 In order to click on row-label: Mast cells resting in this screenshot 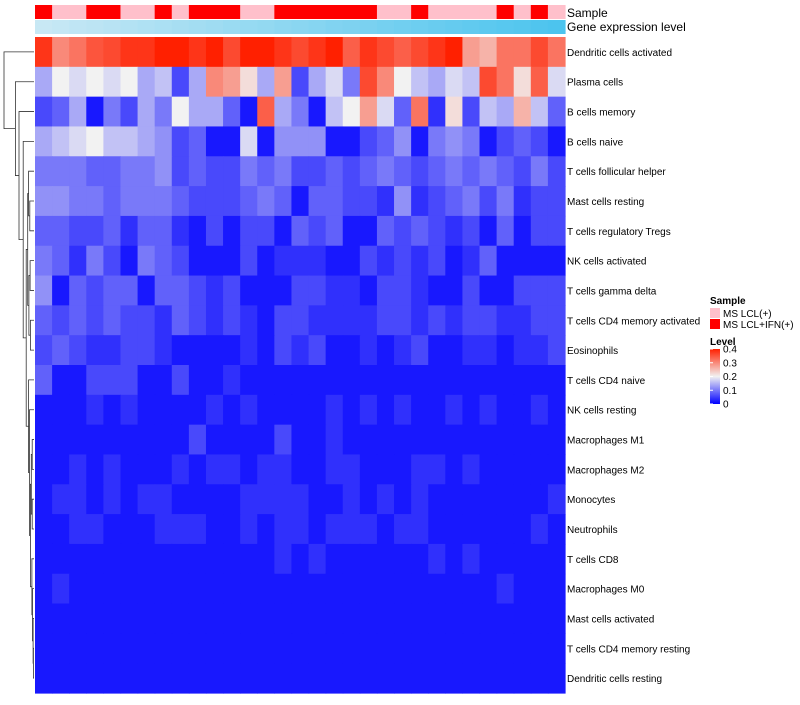, I will do `click(605, 202)`.